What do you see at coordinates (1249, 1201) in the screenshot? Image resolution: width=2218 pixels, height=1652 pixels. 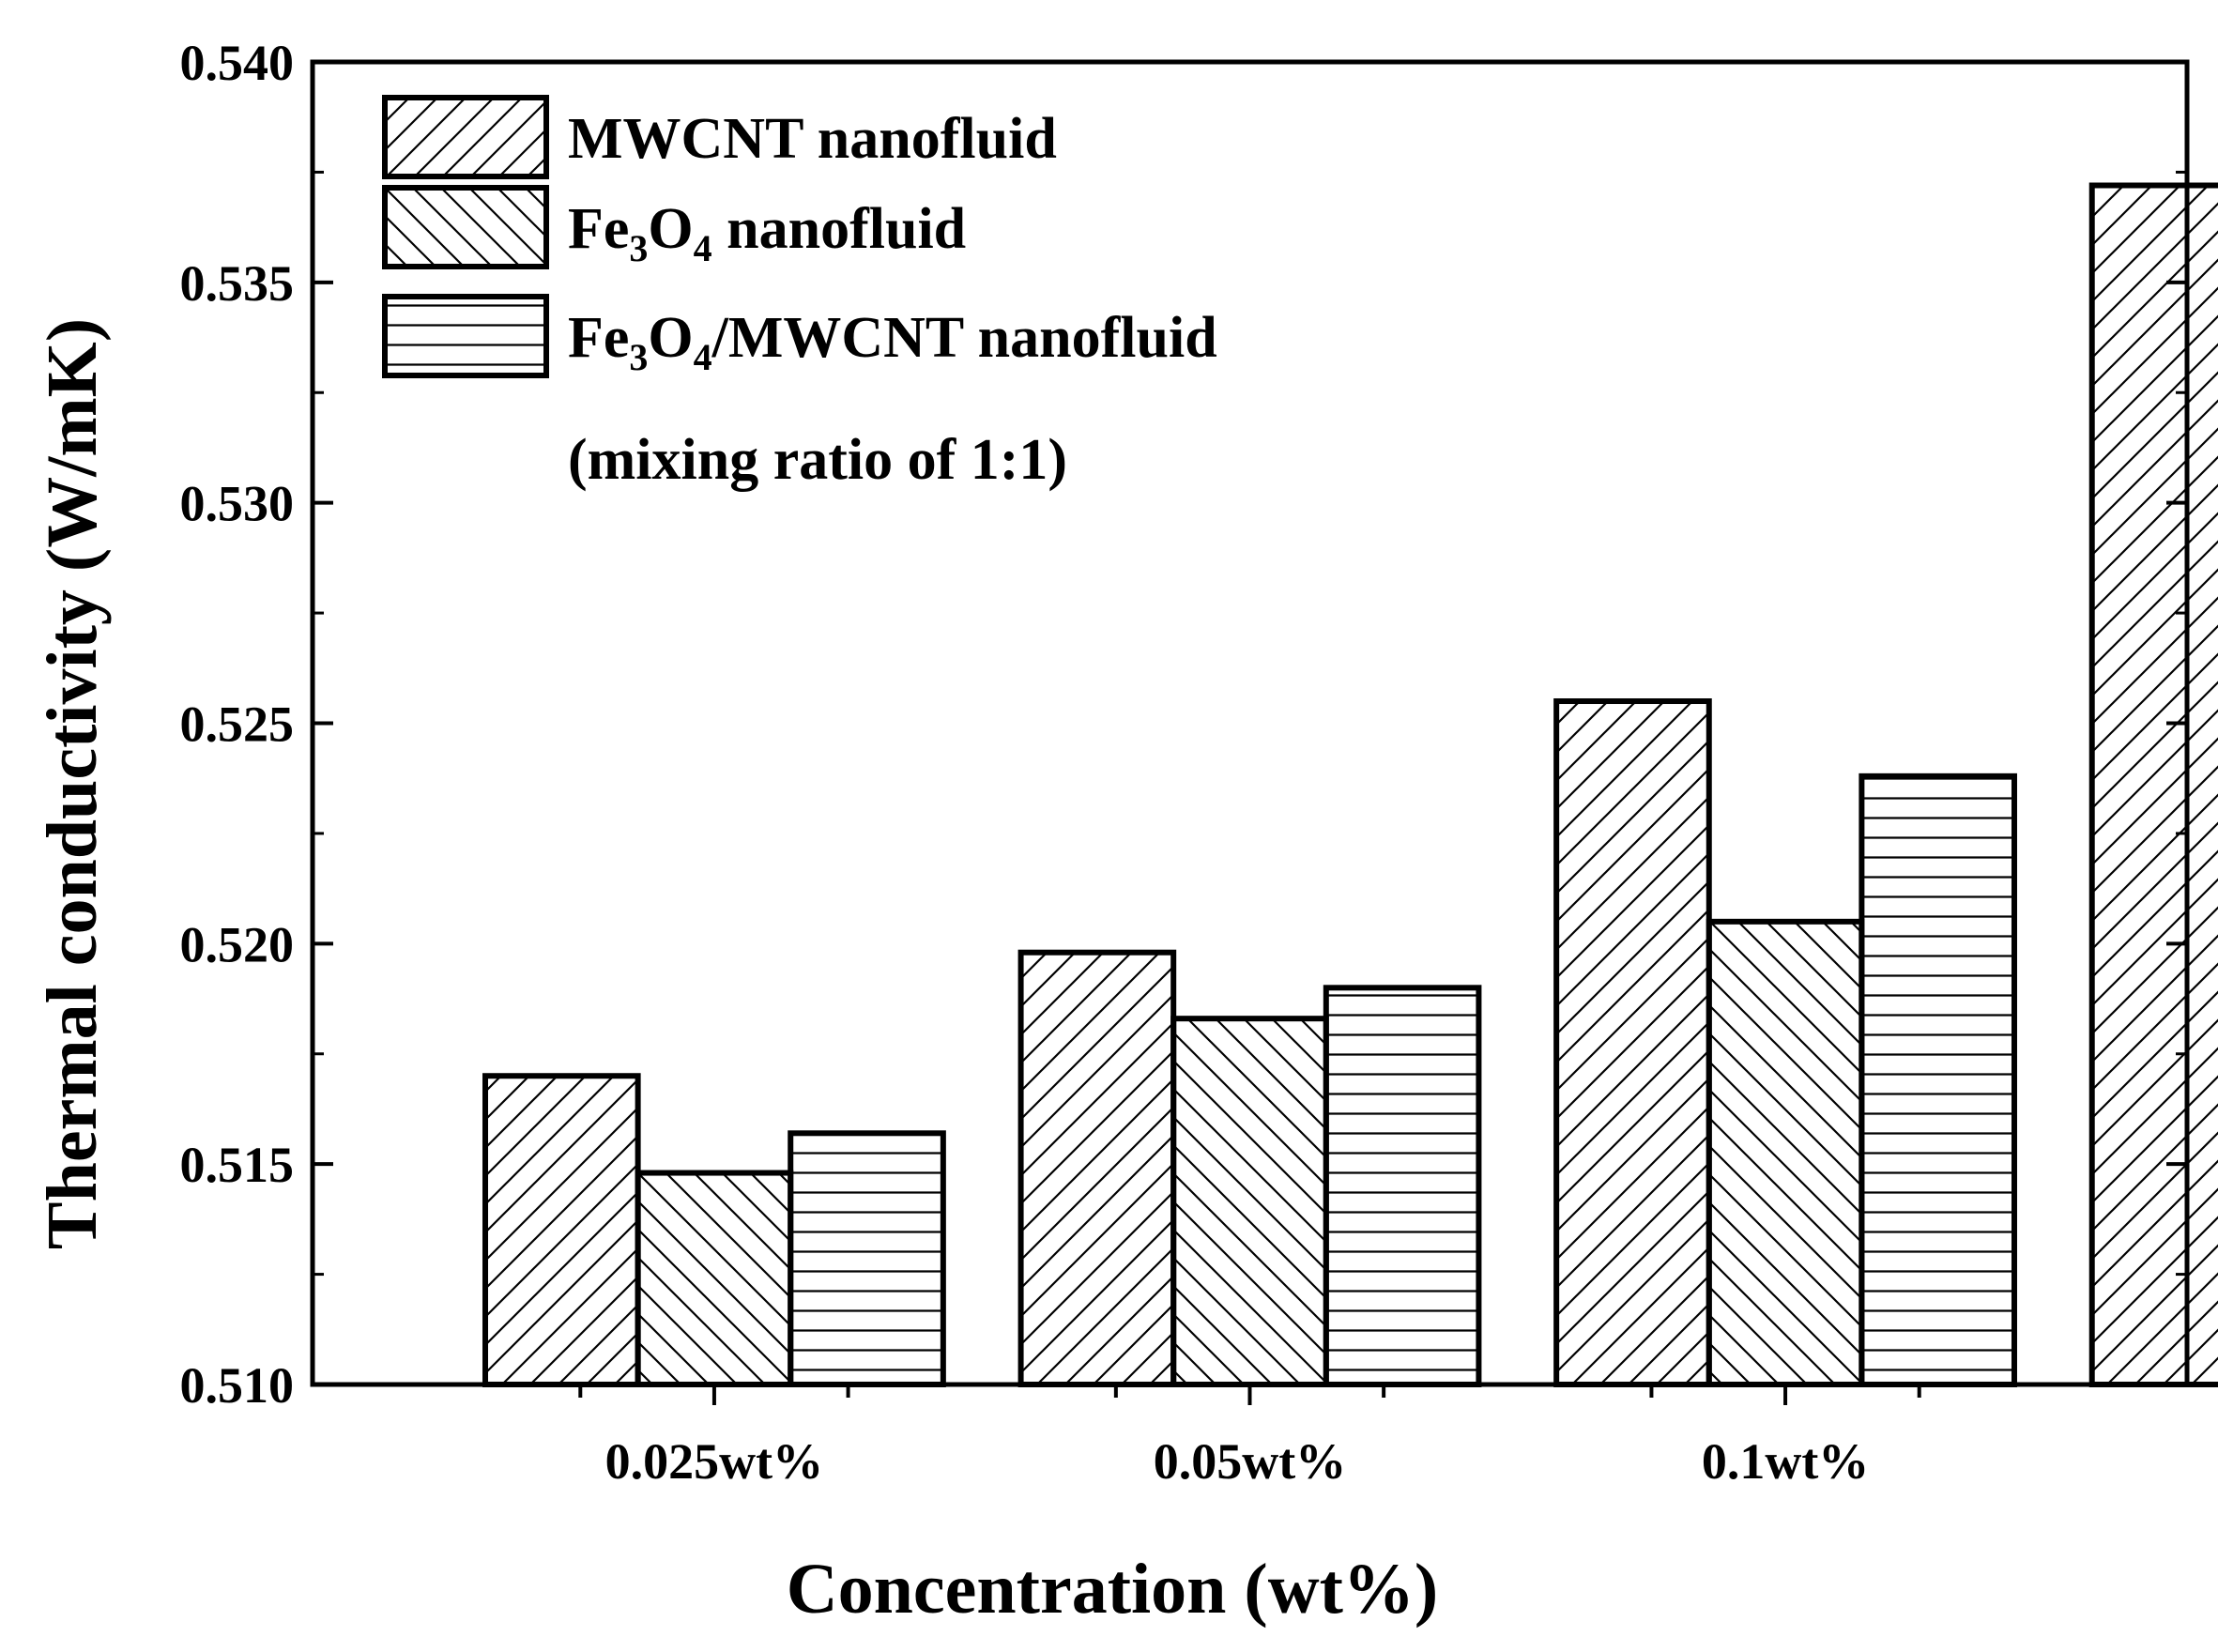 I see `bar-diagonal-backward-005wt` at bounding box center [1249, 1201].